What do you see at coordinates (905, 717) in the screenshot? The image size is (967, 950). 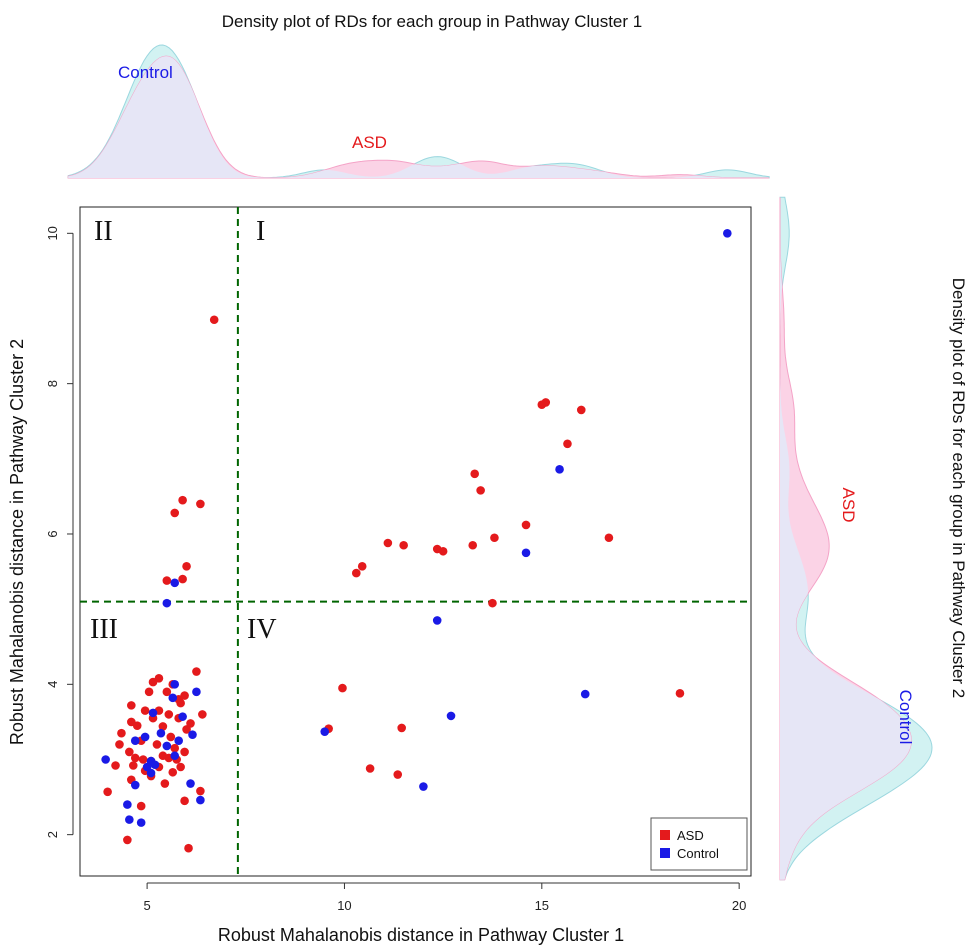 I see `right-density-control-label: Control` at bounding box center [905, 717].